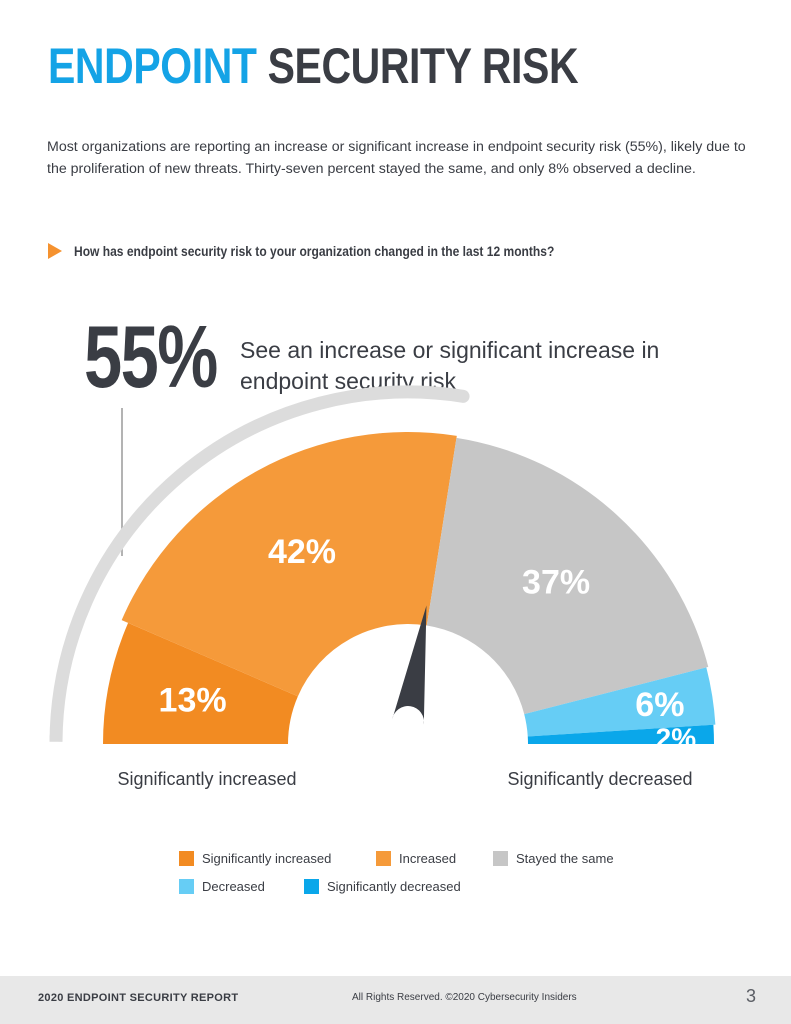  I want to click on legend-label: Significantly decreased, so click(394, 886).